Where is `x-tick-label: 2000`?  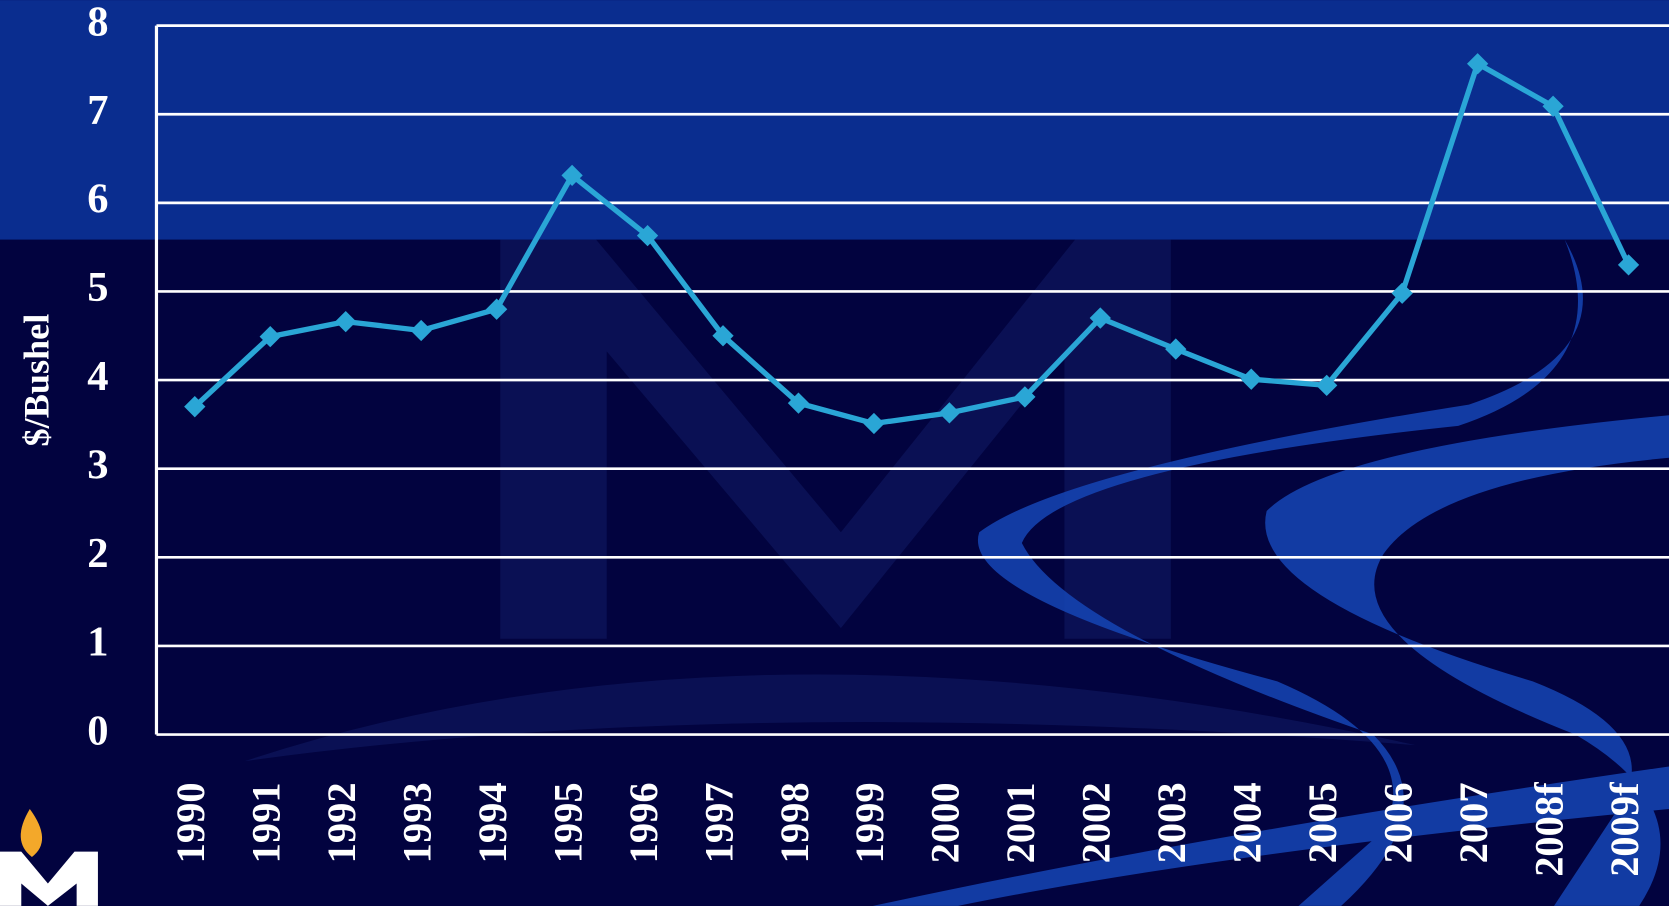
x-tick-label: 2000 is located at coordinates (945, 822).